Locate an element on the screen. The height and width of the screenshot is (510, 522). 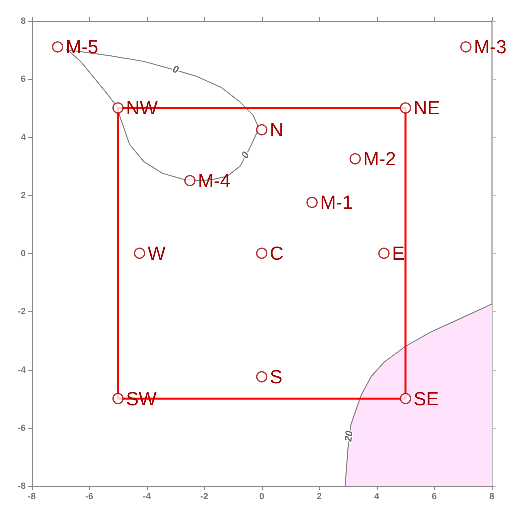
annotation: 20 is located at coordinates (349, 437).